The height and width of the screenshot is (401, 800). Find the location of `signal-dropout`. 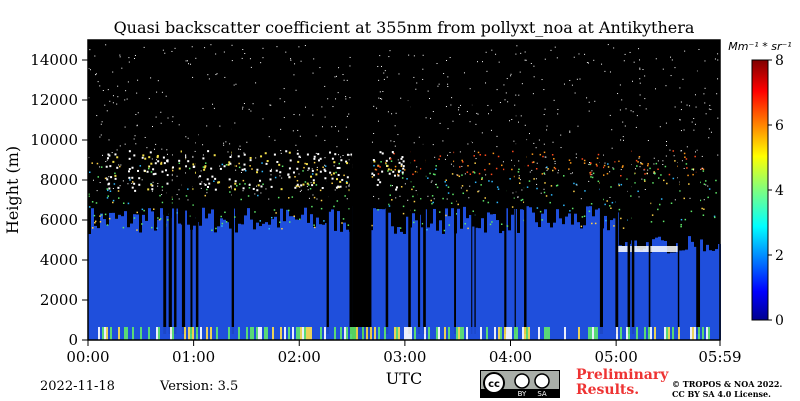

signal-dropout is located at coordinates (387, 257).